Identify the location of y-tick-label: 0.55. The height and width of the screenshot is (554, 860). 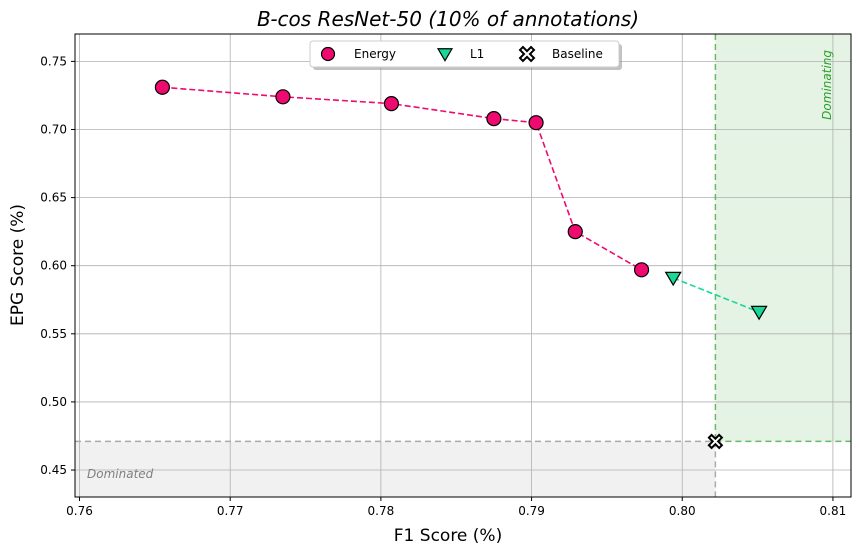
(53, 334).